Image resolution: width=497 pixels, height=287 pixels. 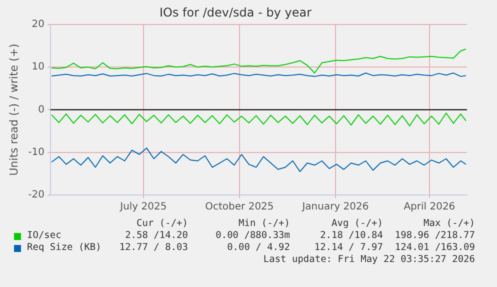 What do you see at coordinates (36, 195) in the screenshot?
I see `y-tick-label: -20` at bounding box center [36, 195].